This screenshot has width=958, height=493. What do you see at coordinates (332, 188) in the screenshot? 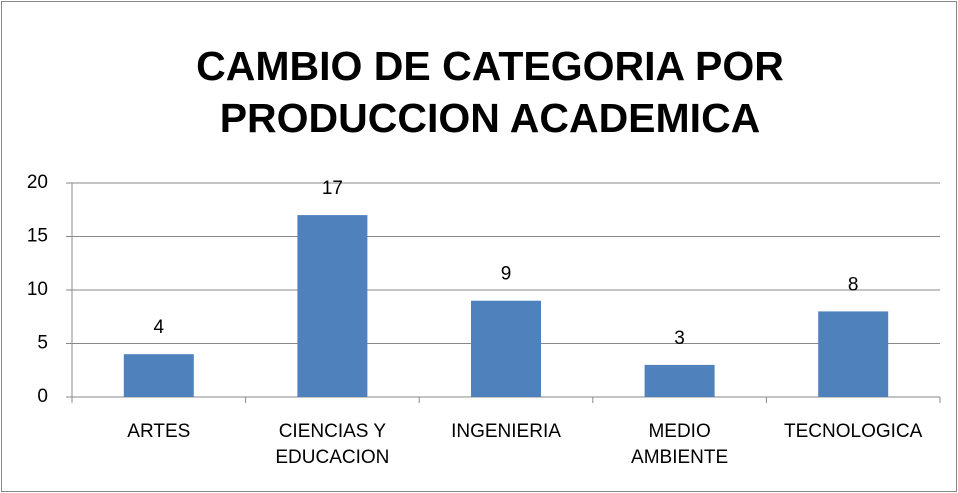
I see `data-label: 17` at bounding box center [332, 188].